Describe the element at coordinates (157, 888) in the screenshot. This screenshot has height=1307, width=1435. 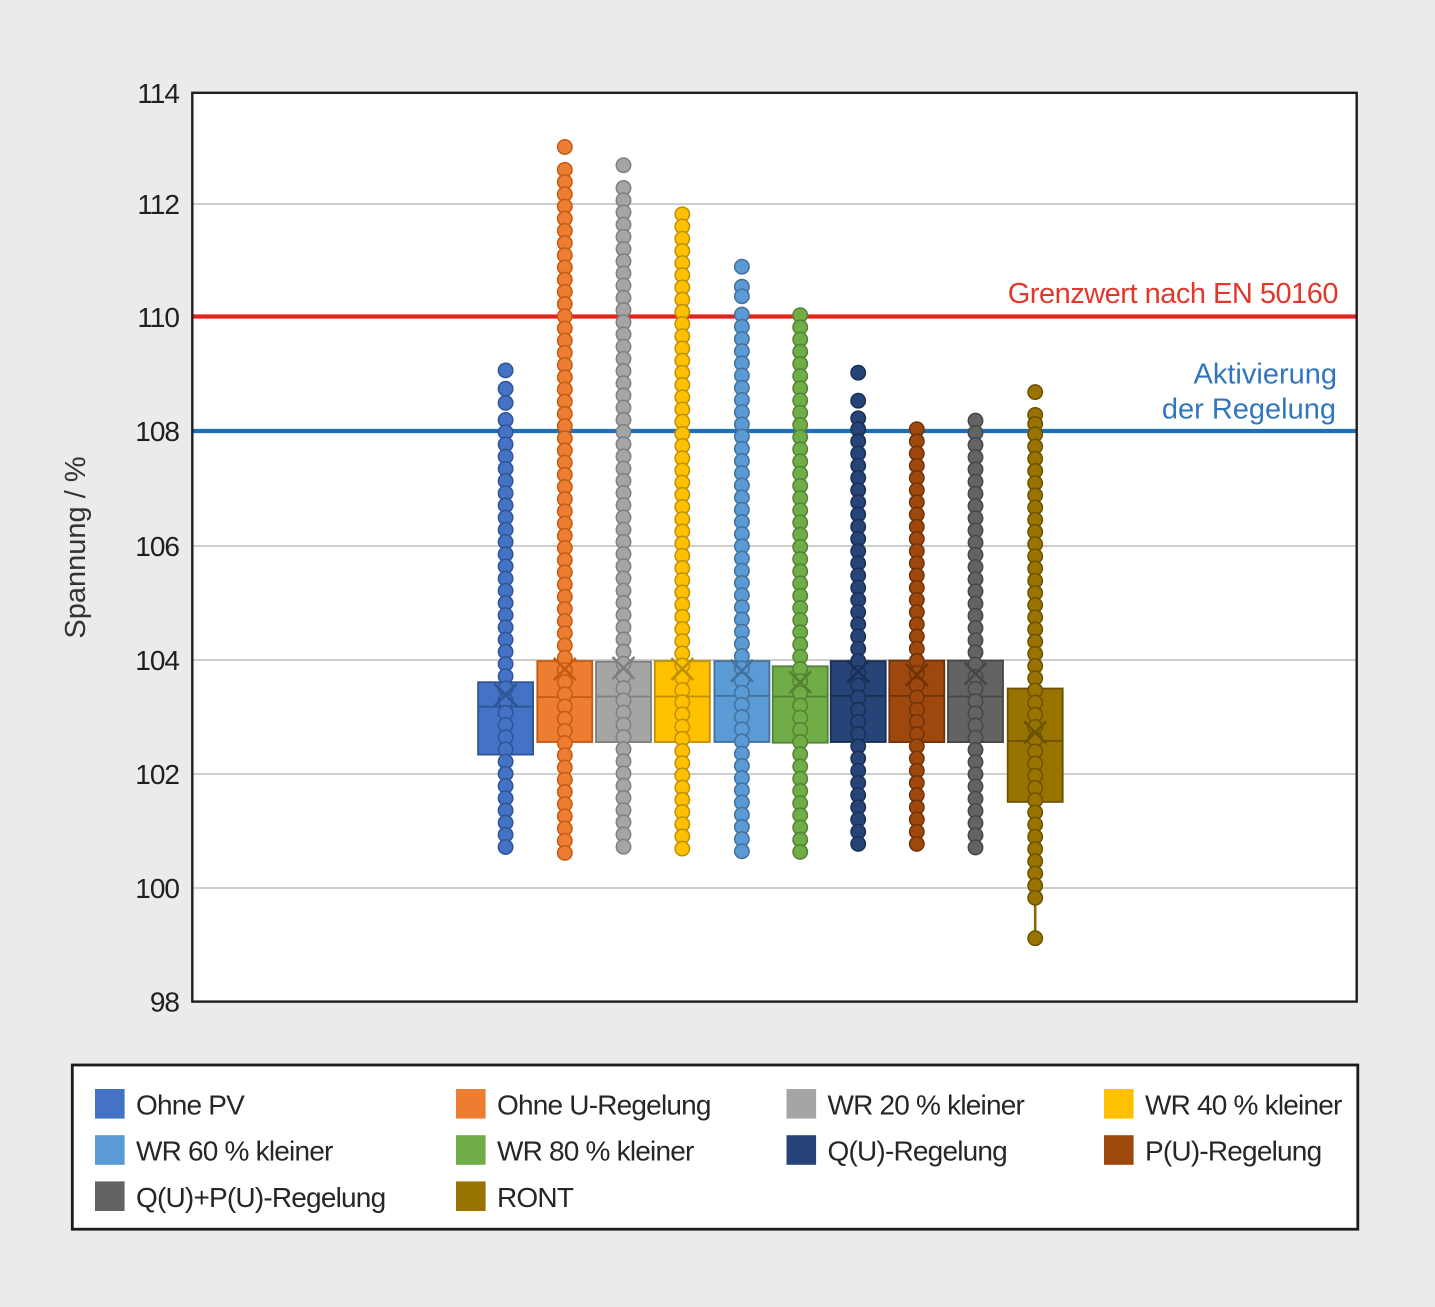
I see `svg-text: 100` at that location.